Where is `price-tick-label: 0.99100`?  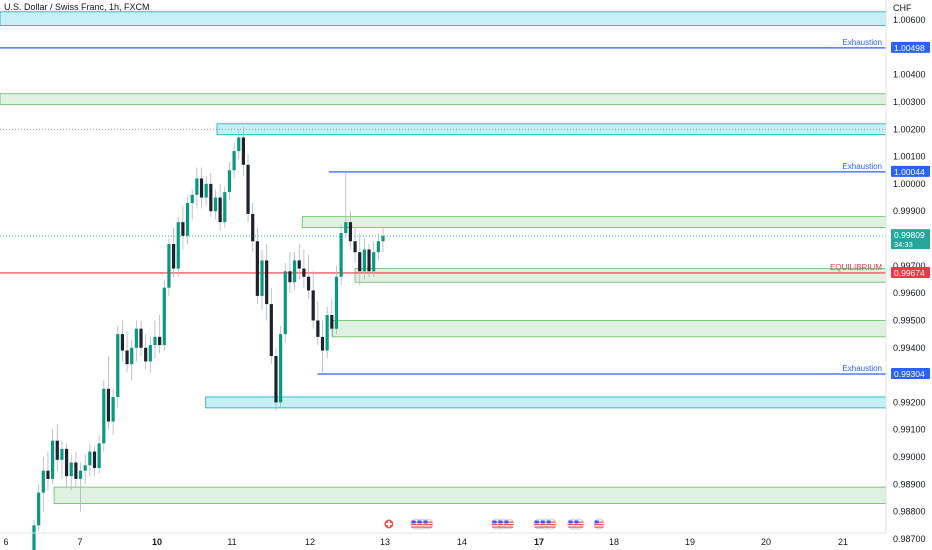
price-tick-label: 0.99100 is located at coordinates (909, 430).